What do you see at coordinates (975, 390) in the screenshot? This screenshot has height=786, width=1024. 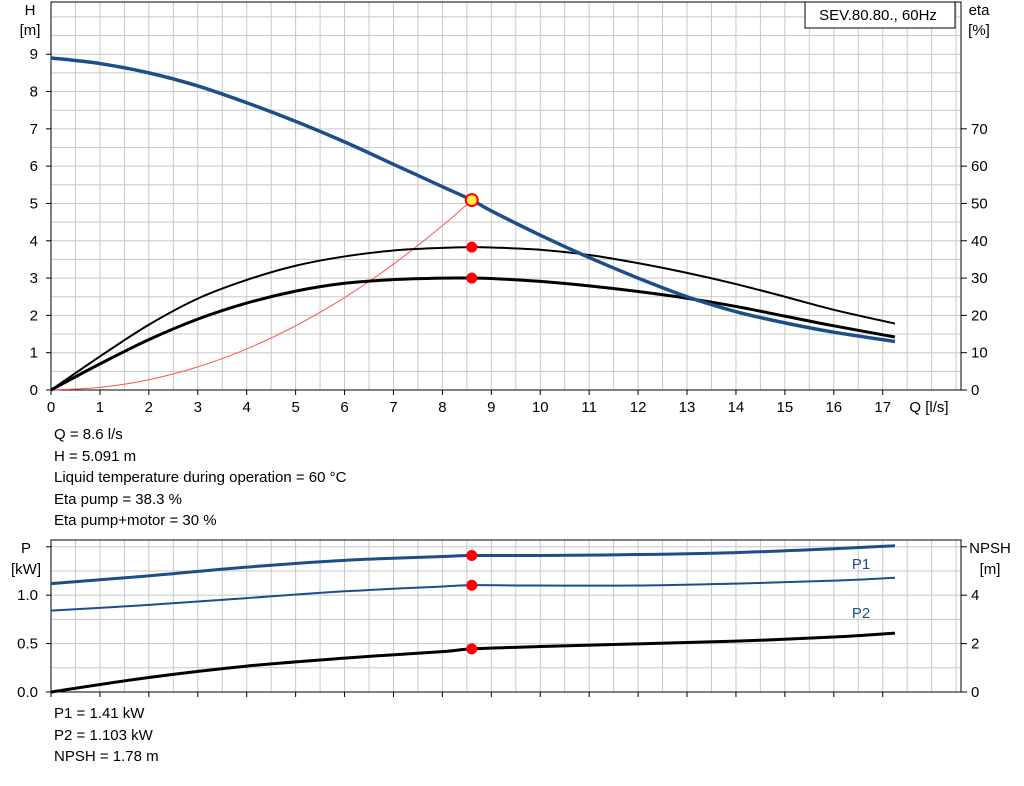 I see `y2-tick-label: 0` at bounding box center [975, 390].